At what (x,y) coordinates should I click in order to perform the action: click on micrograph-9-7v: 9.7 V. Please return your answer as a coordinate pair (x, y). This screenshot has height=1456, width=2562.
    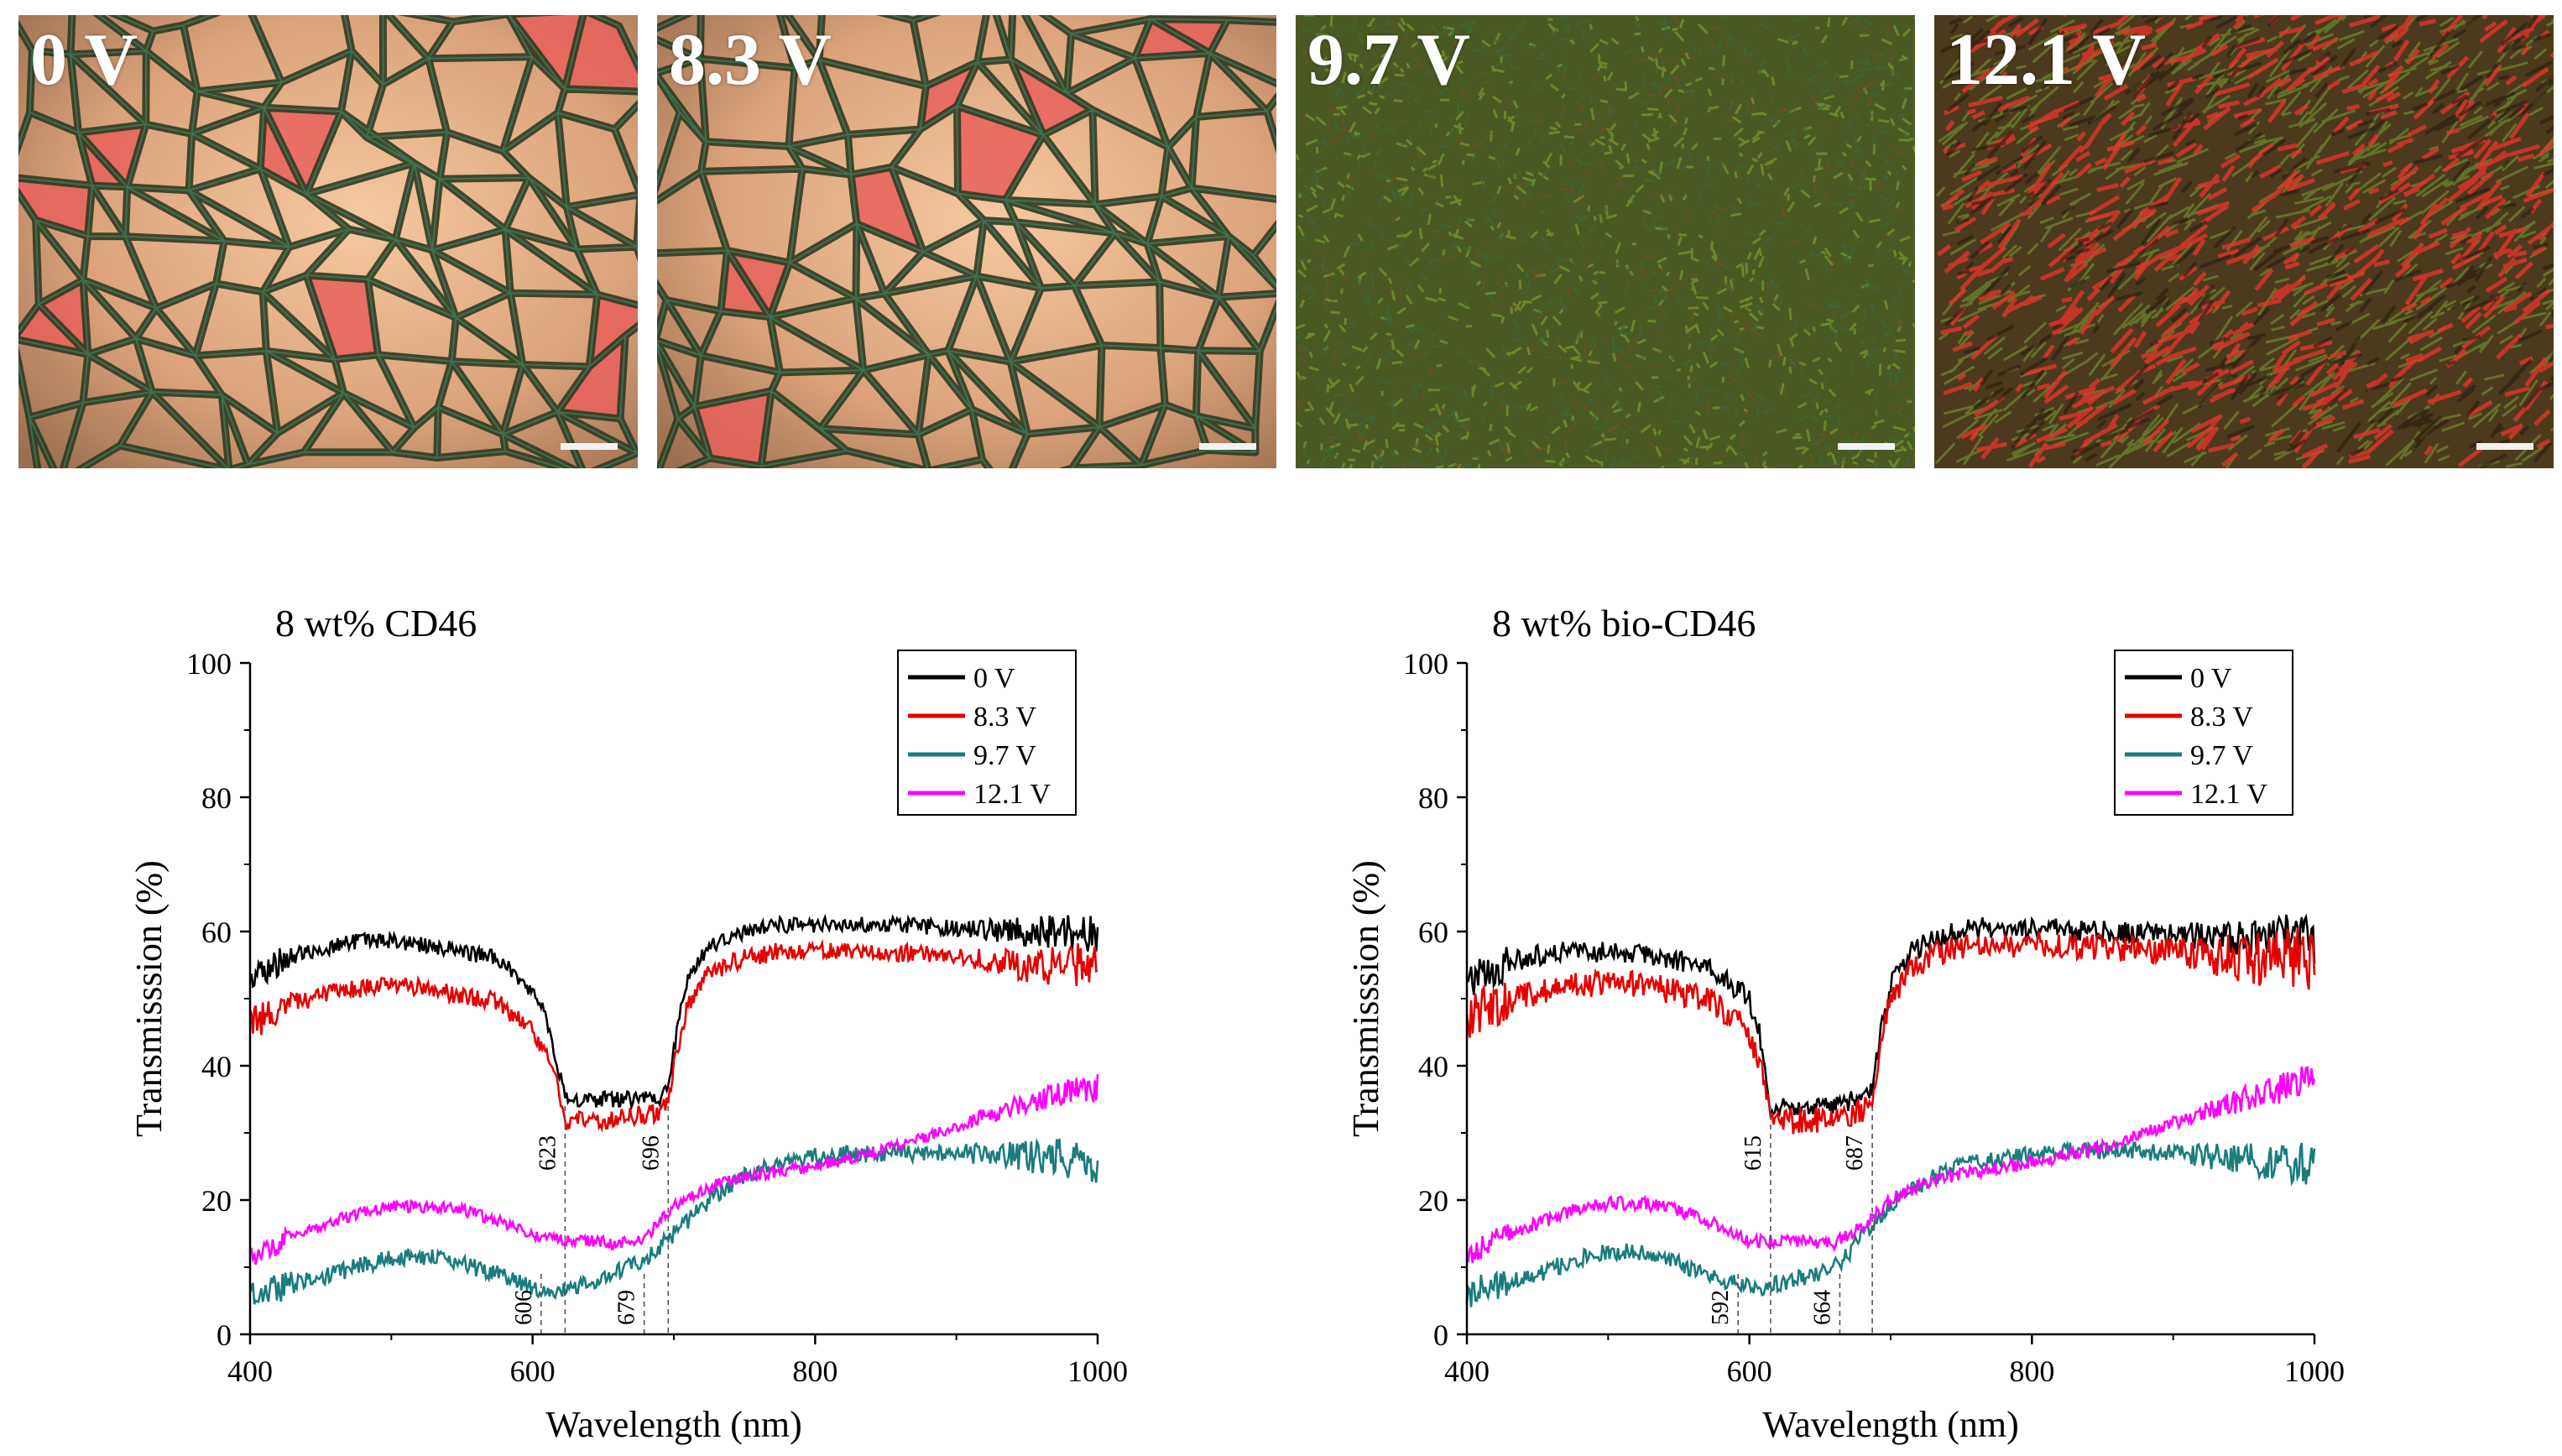
    Looking at the image, I should click on (1605, 241).